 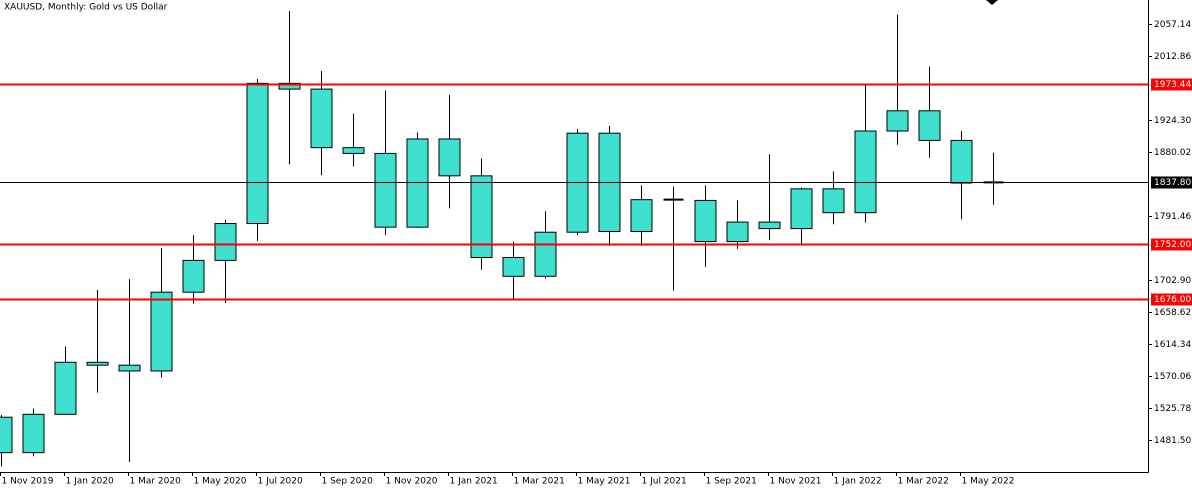 I want to click on x-tick-label: 1 Jan 2020, so click(x=90, y=482).